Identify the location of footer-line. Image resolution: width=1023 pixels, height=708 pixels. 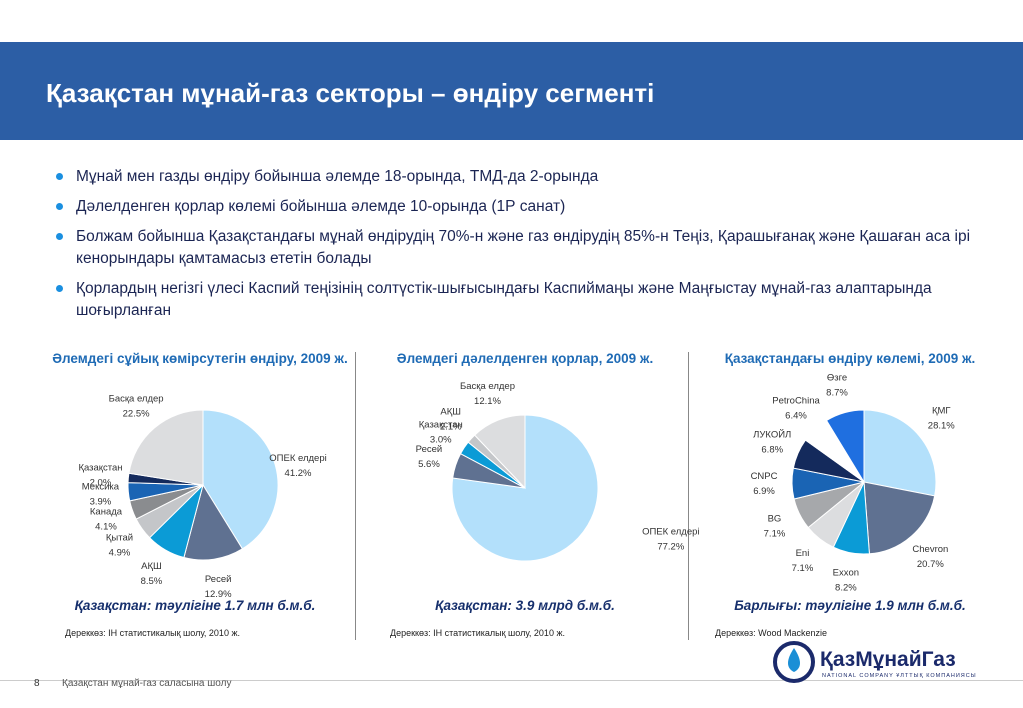
(511, 680).